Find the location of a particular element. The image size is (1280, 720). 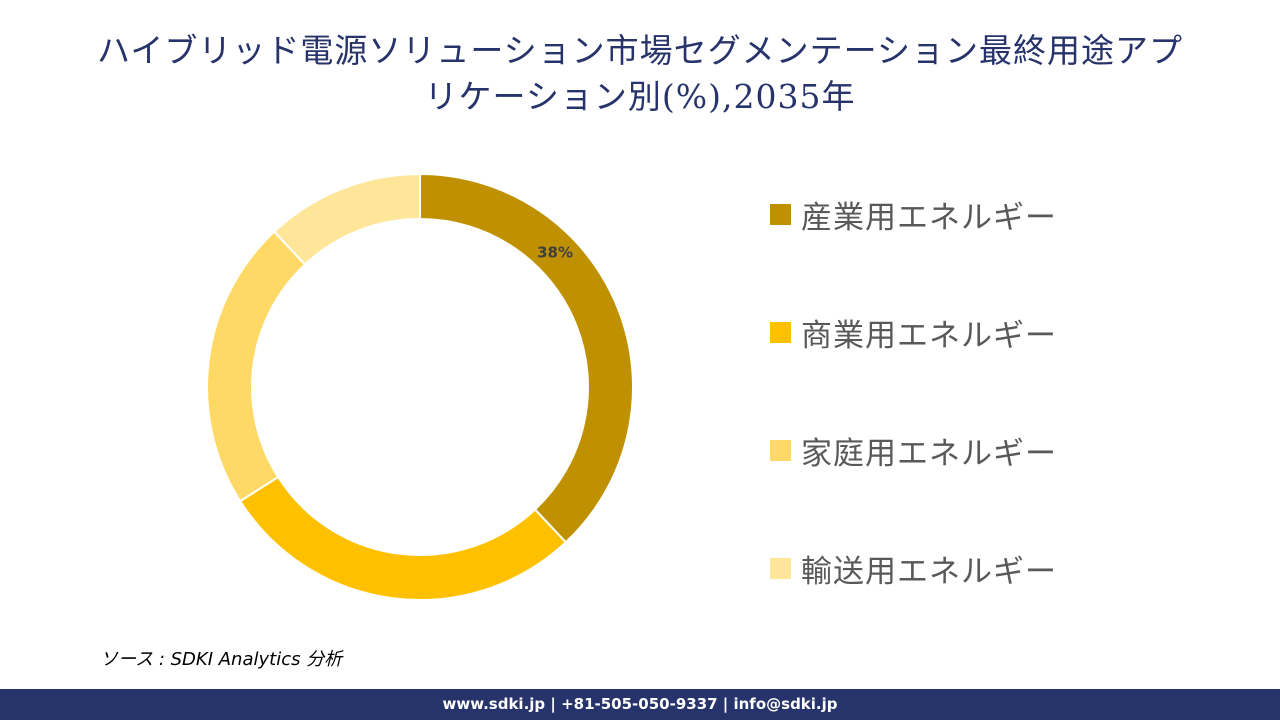

slice-data-label: 38% is located at coordinates (555, 253).